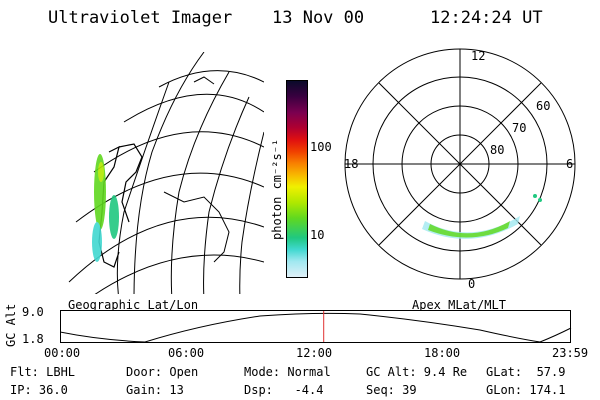 The width and height of the screenshot is (600, 400). What do you see at coordinates (39, 390) in the screenshot?
I see `ip-value: IP: 36.0` at bounding box center [39, 390].